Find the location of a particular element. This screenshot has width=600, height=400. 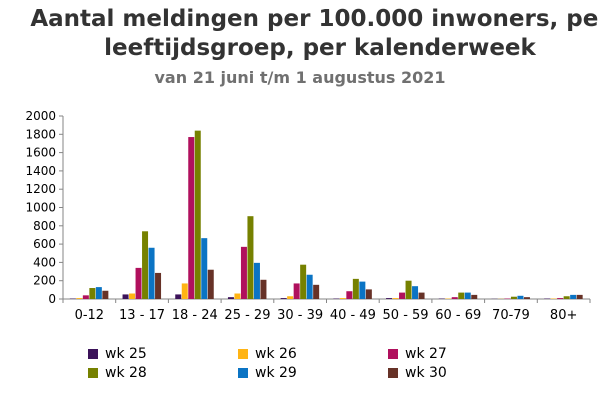

x-tick-label: 13 - 17 is located at coordinates (142, 315).